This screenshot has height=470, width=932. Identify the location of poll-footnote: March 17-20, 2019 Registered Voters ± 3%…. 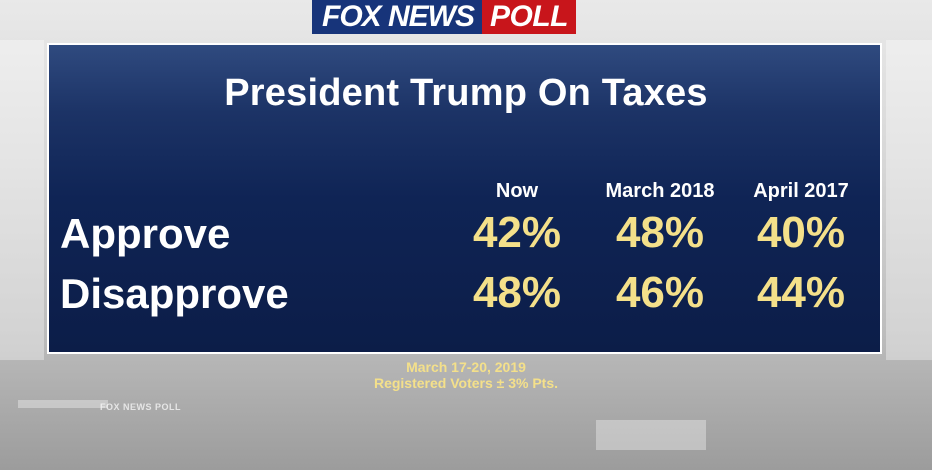
(466, 375).